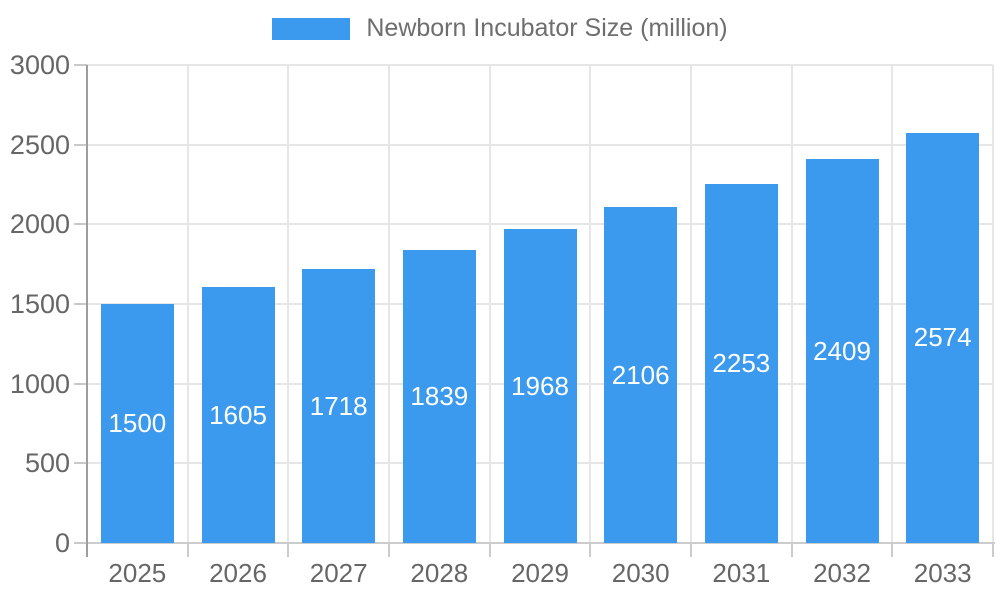  I want to click on bar-2026: 1605, so click(238, 415).